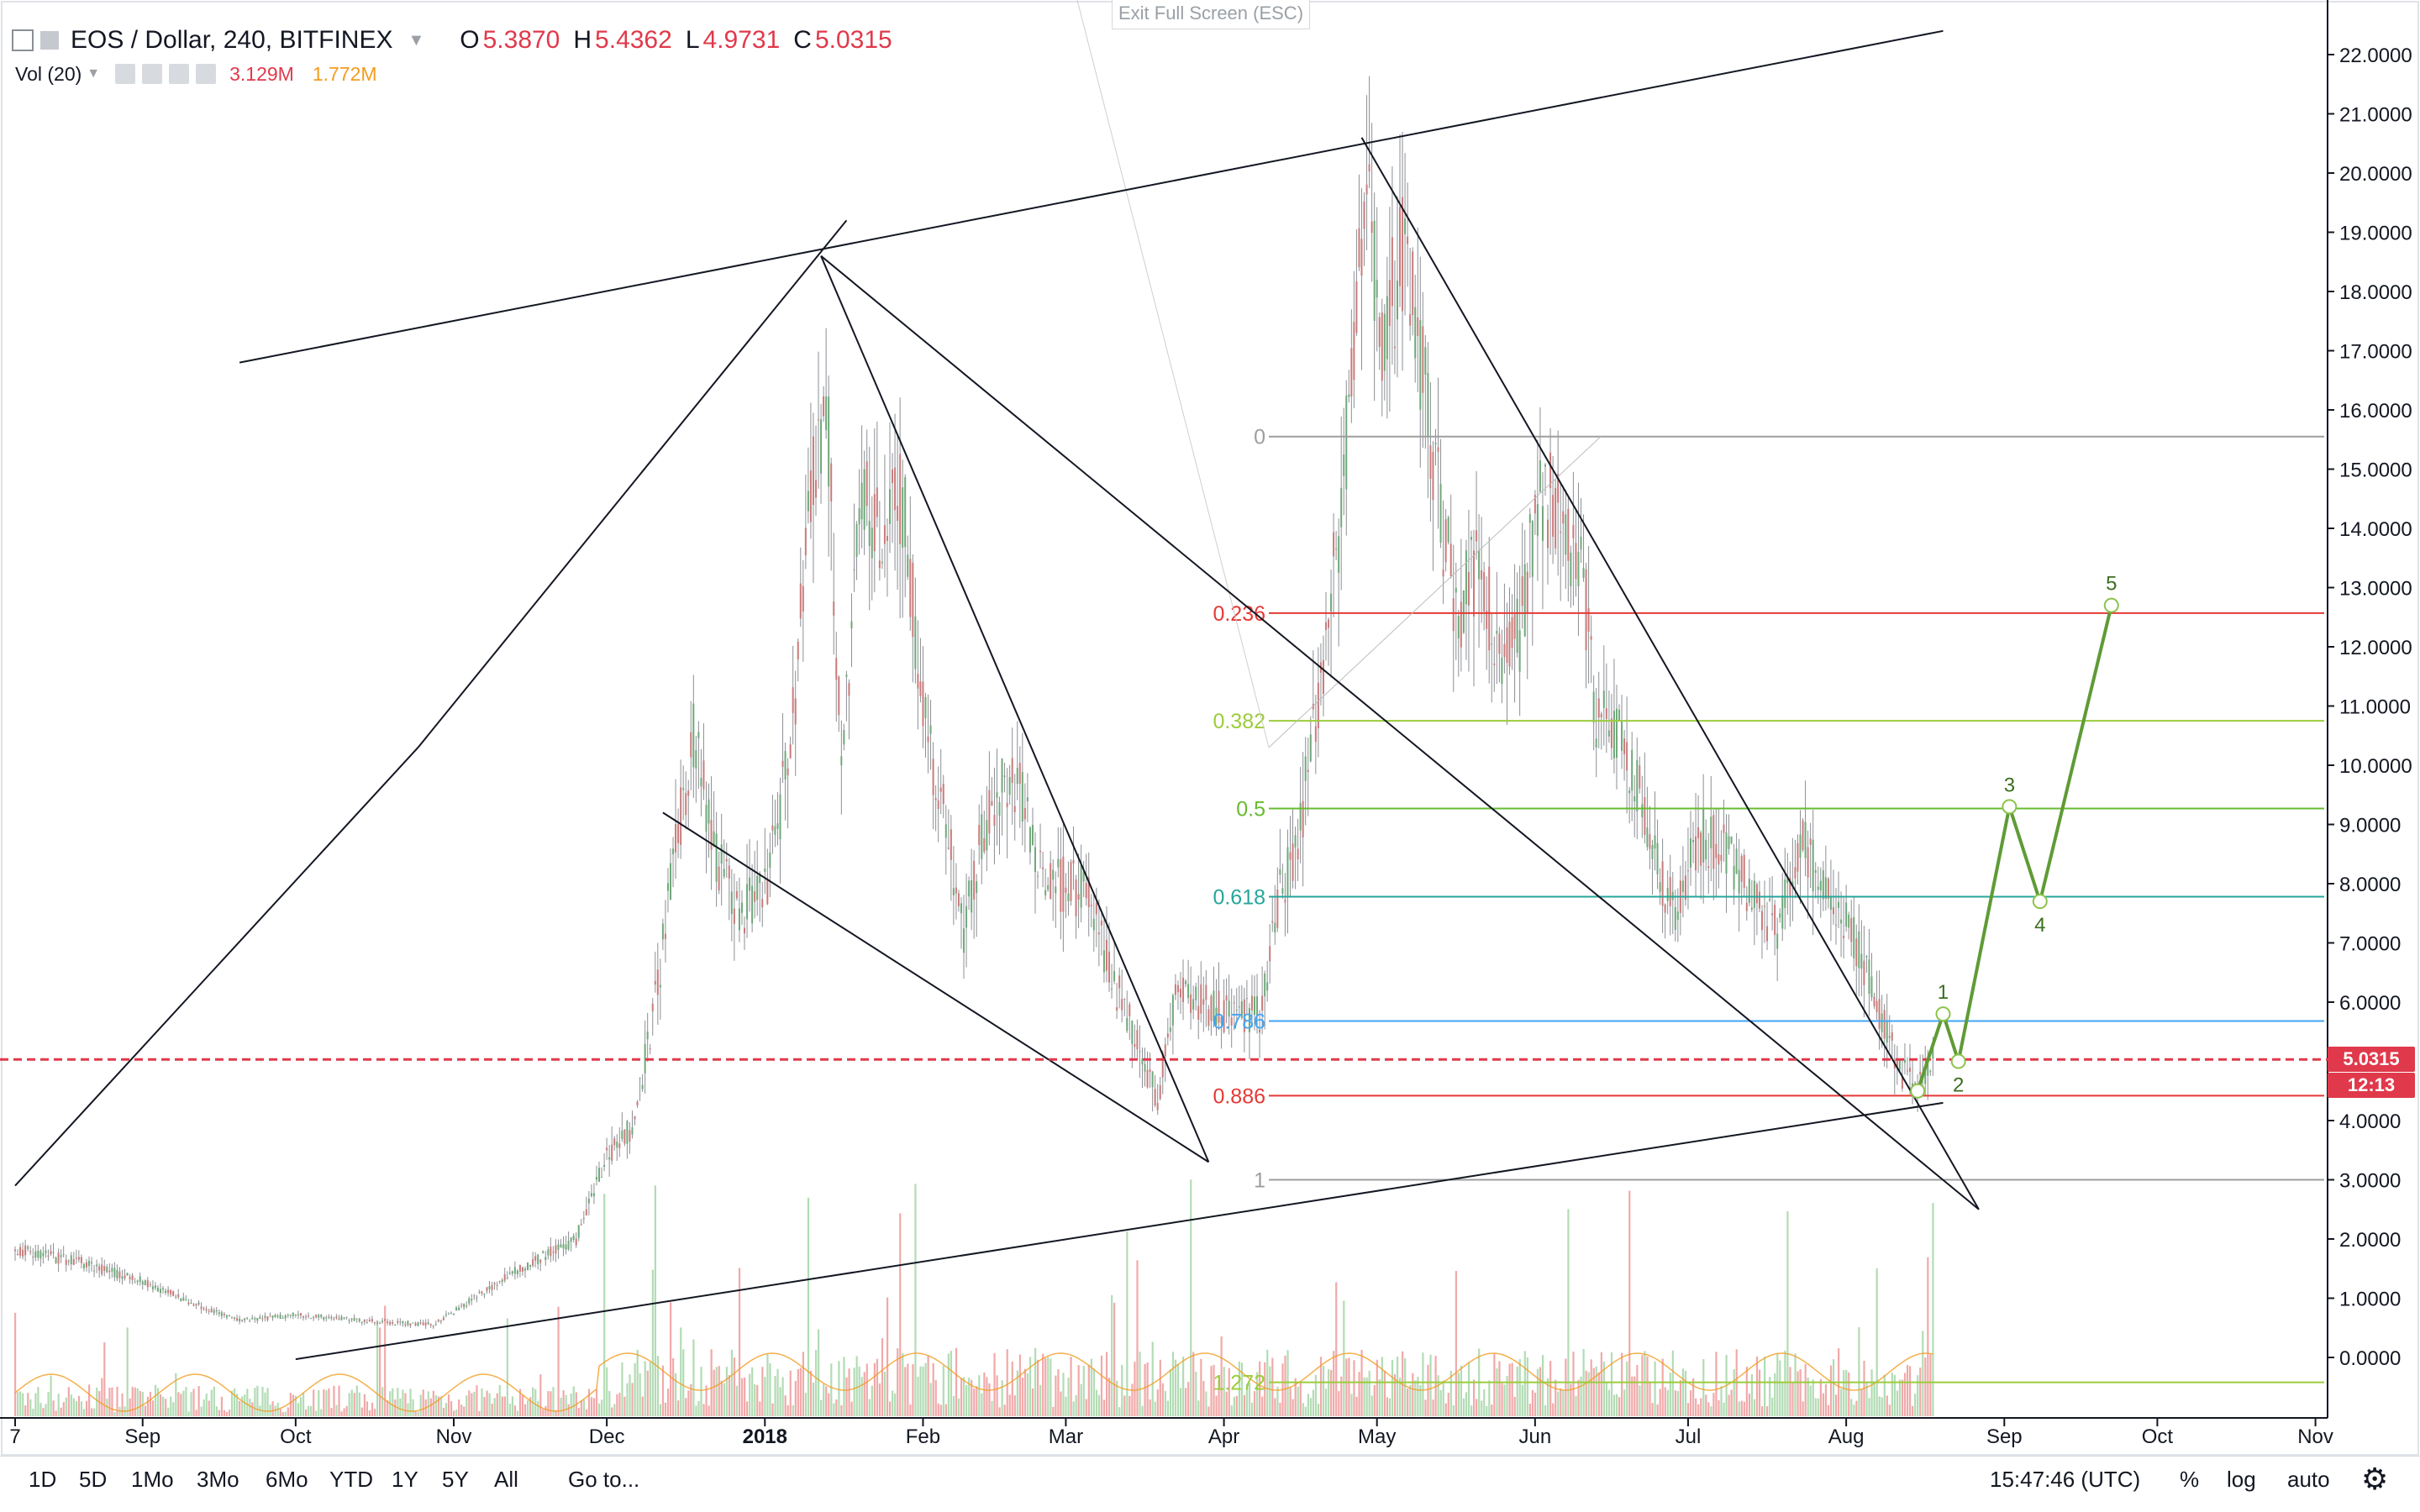 This screenshot has height=1512, width=2420. What do you see at coordinates (49, 73) in the screenshot?
I see `volume-label: Vol (20)` at bounding box center [49, 73].